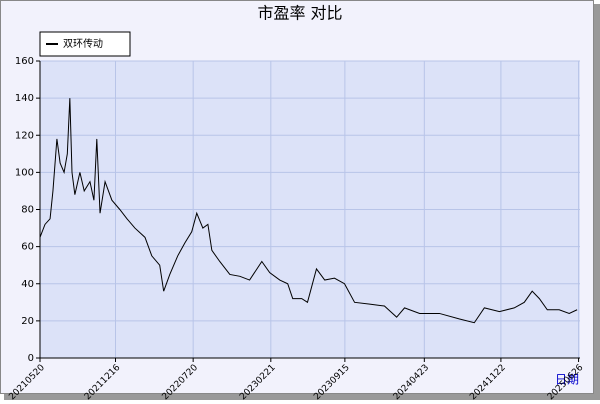 This screenshot has width=600, height=404. Describe the element at coordinates (27, 321) in the screenshot. I see `y-tick-label: 20` at that location.